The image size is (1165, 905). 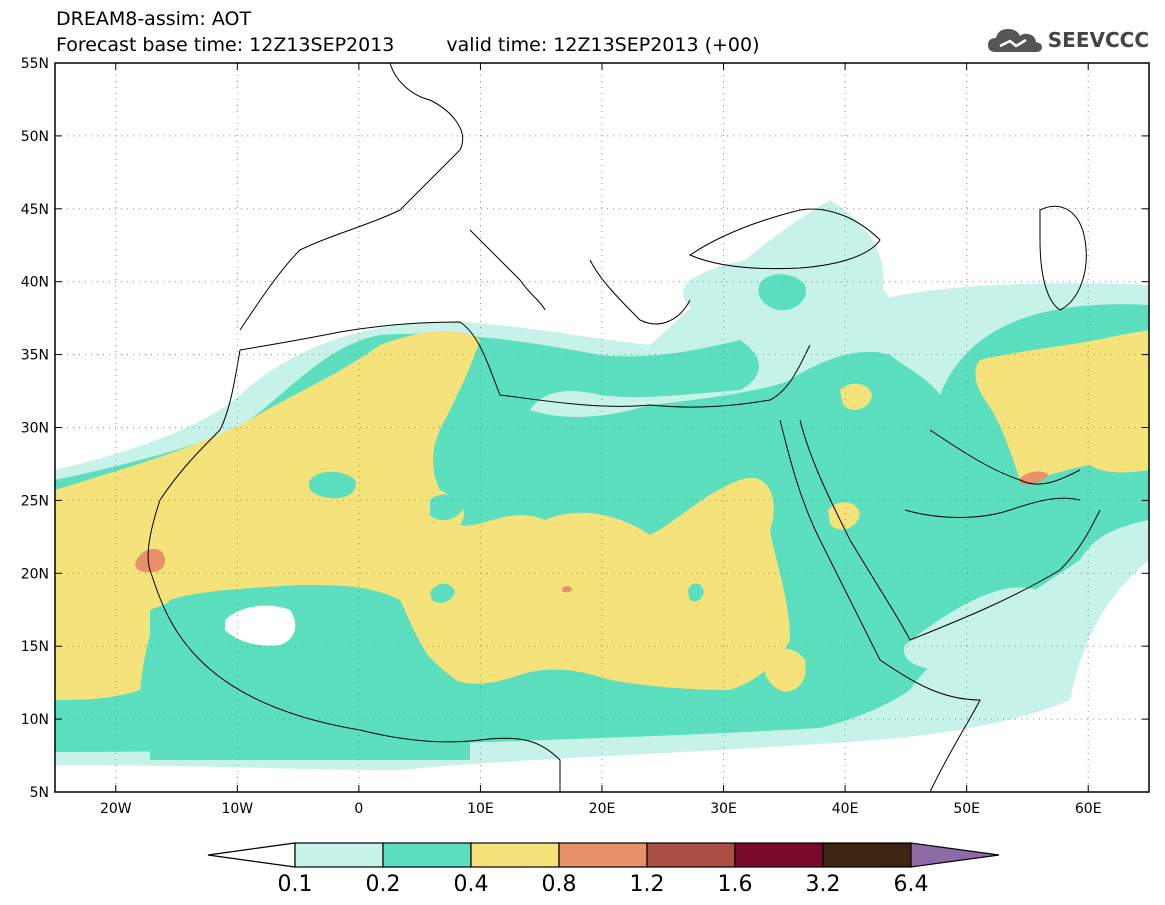 I want to click on lat-label-5: 30N, so click(x=35, y=429).